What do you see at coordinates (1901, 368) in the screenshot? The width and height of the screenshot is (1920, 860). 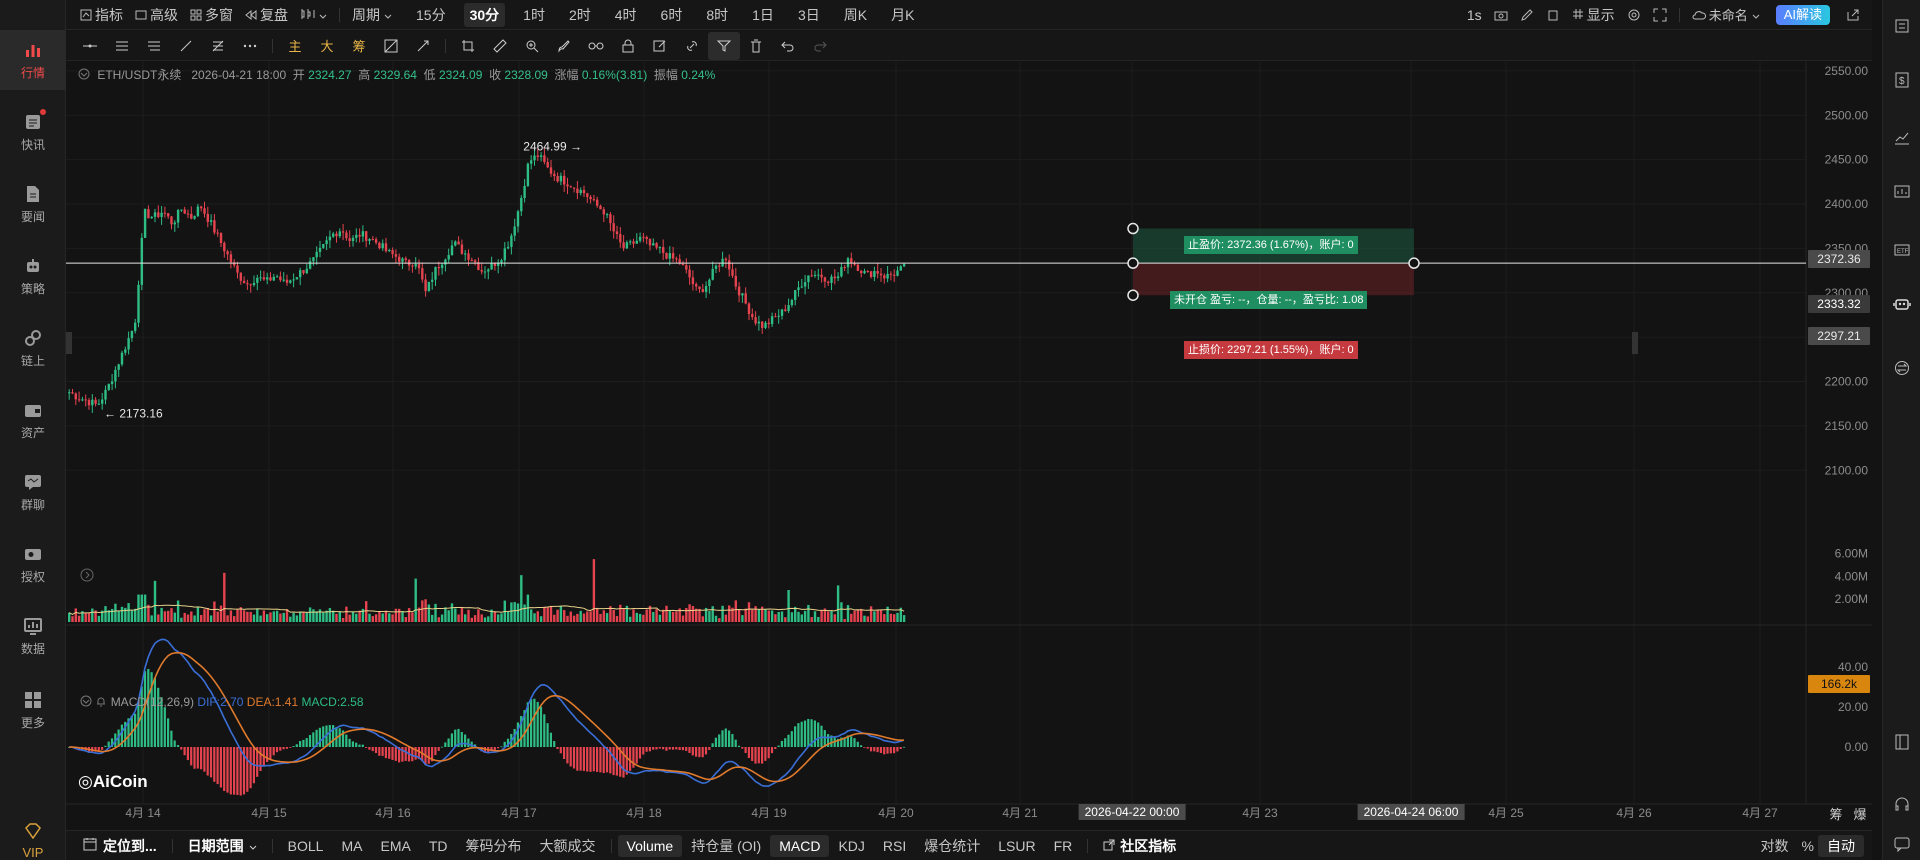 I see `exchange-icon` at bounding box center [1901, 368].